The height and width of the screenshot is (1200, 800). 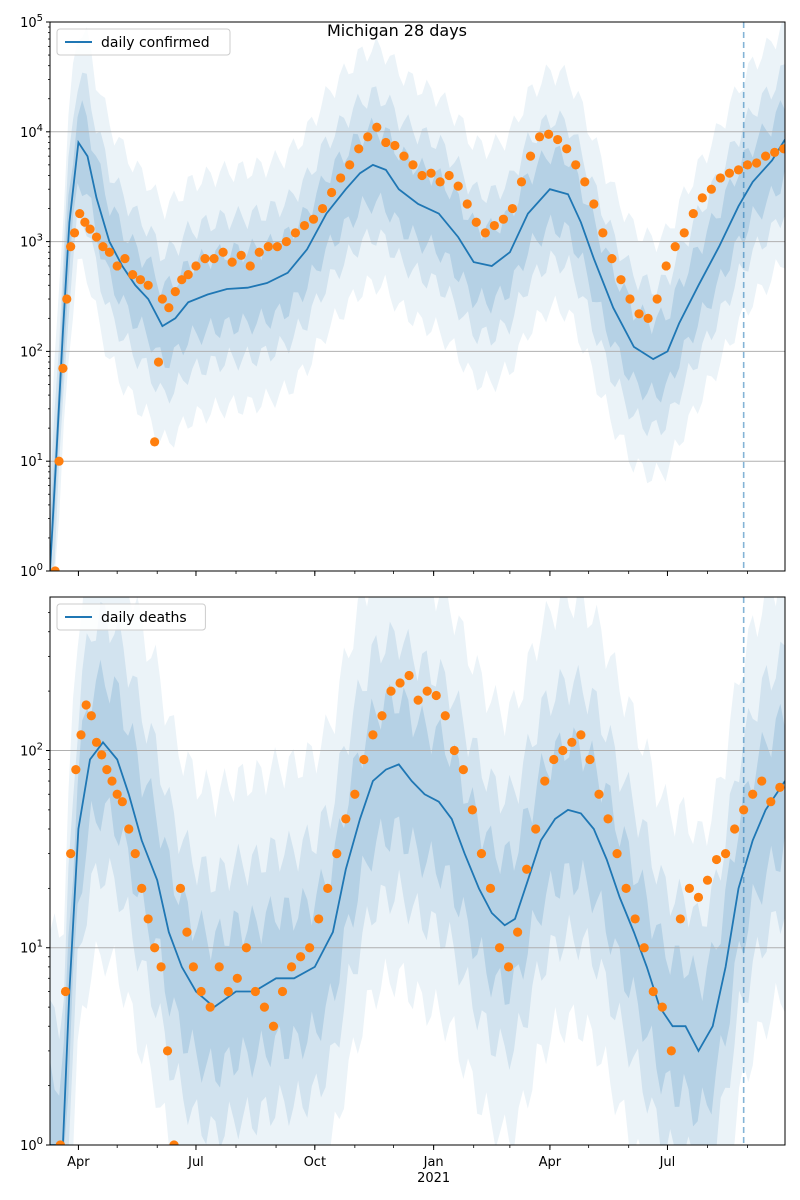 I want to click on chart-title: Michigan 28 days, so click(x=397, y=30).